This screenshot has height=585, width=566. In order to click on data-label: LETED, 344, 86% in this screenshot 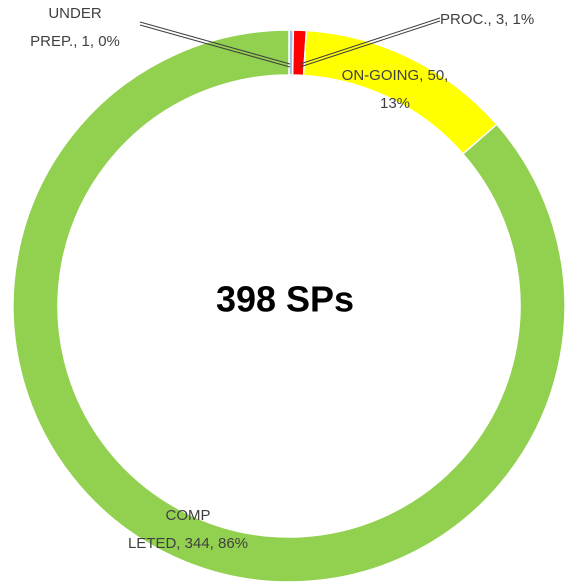, I will do `click(188, 543)`.